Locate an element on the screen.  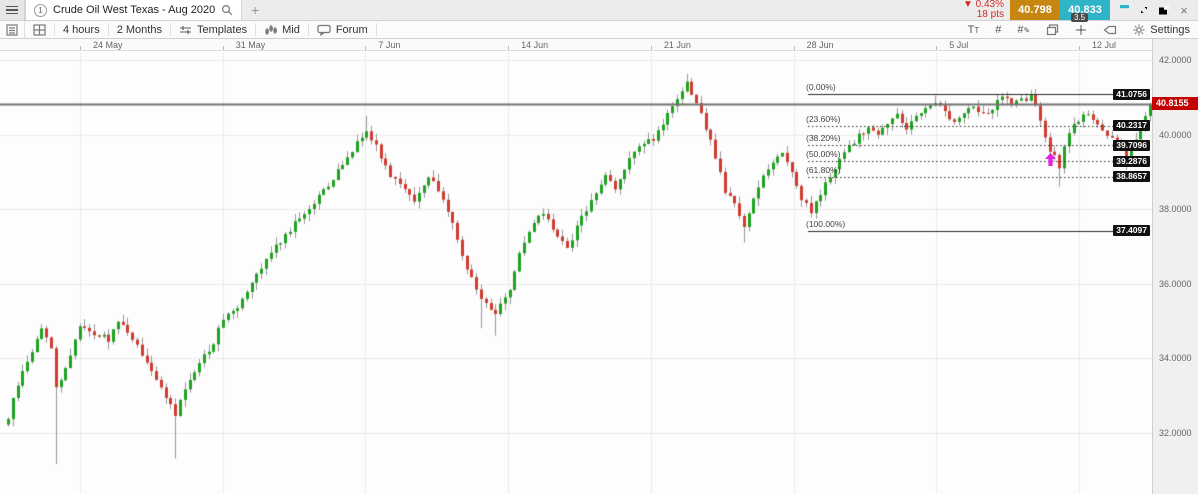
drawing-tools: TT # #✎ is located at coordinates (1079, 29).